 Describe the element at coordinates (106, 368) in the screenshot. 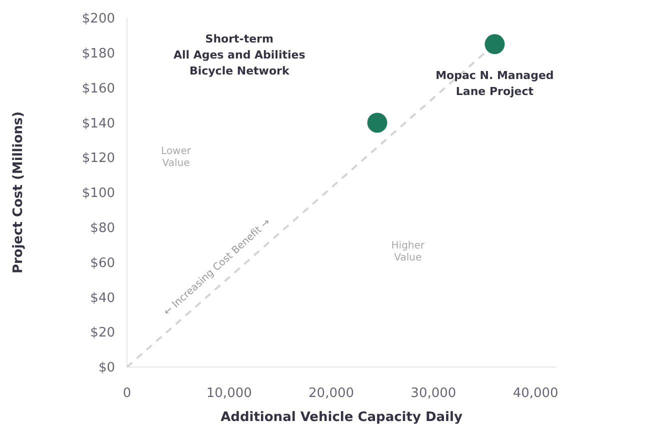

I see `y-tick-label: $0` at that location.